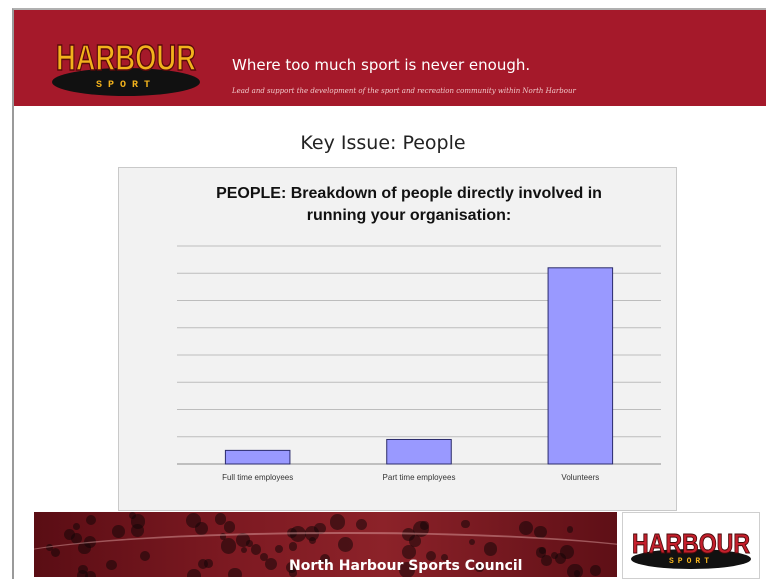  Describe the element at coordinates (126, 57) in the screenshot. I see `logo-top-text: HARBOUR` at that location.